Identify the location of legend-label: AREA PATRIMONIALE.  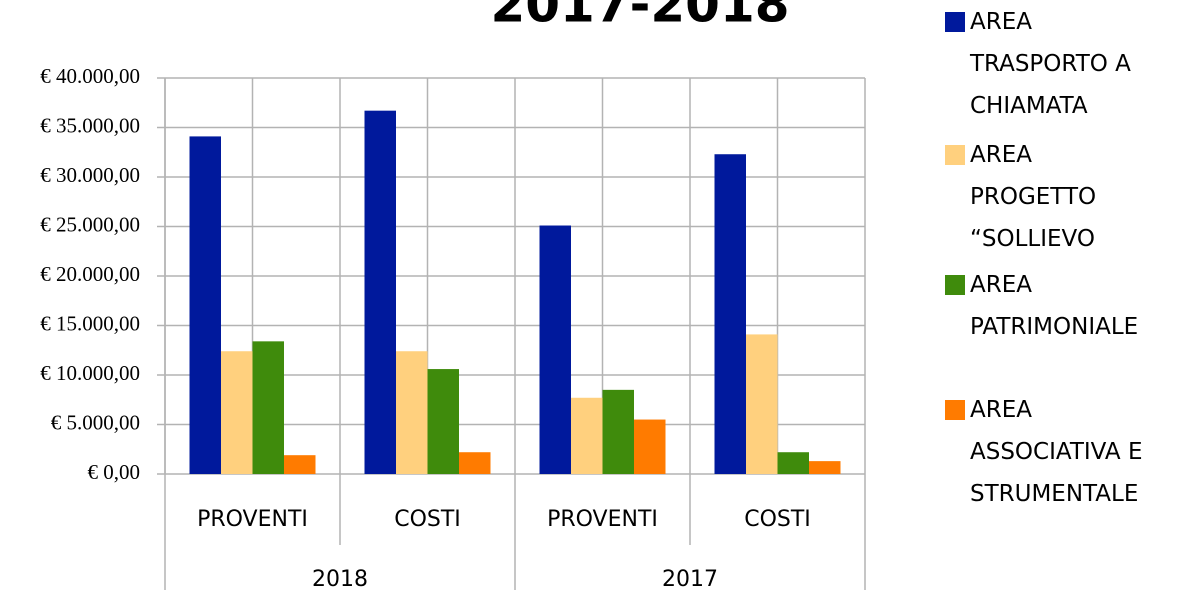
(1054, 306).